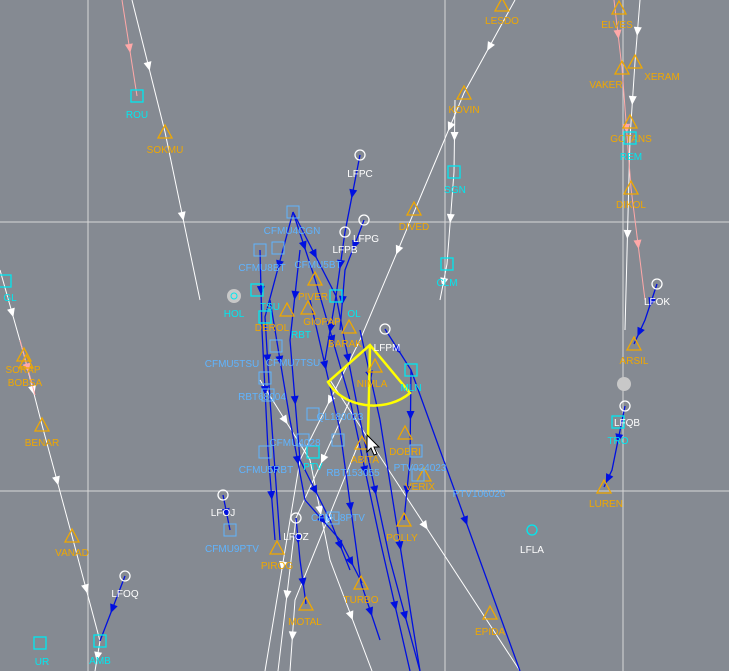  Describe the element at coordinates (369, 392) in the screenshot. I see `selected-sector` at that location.